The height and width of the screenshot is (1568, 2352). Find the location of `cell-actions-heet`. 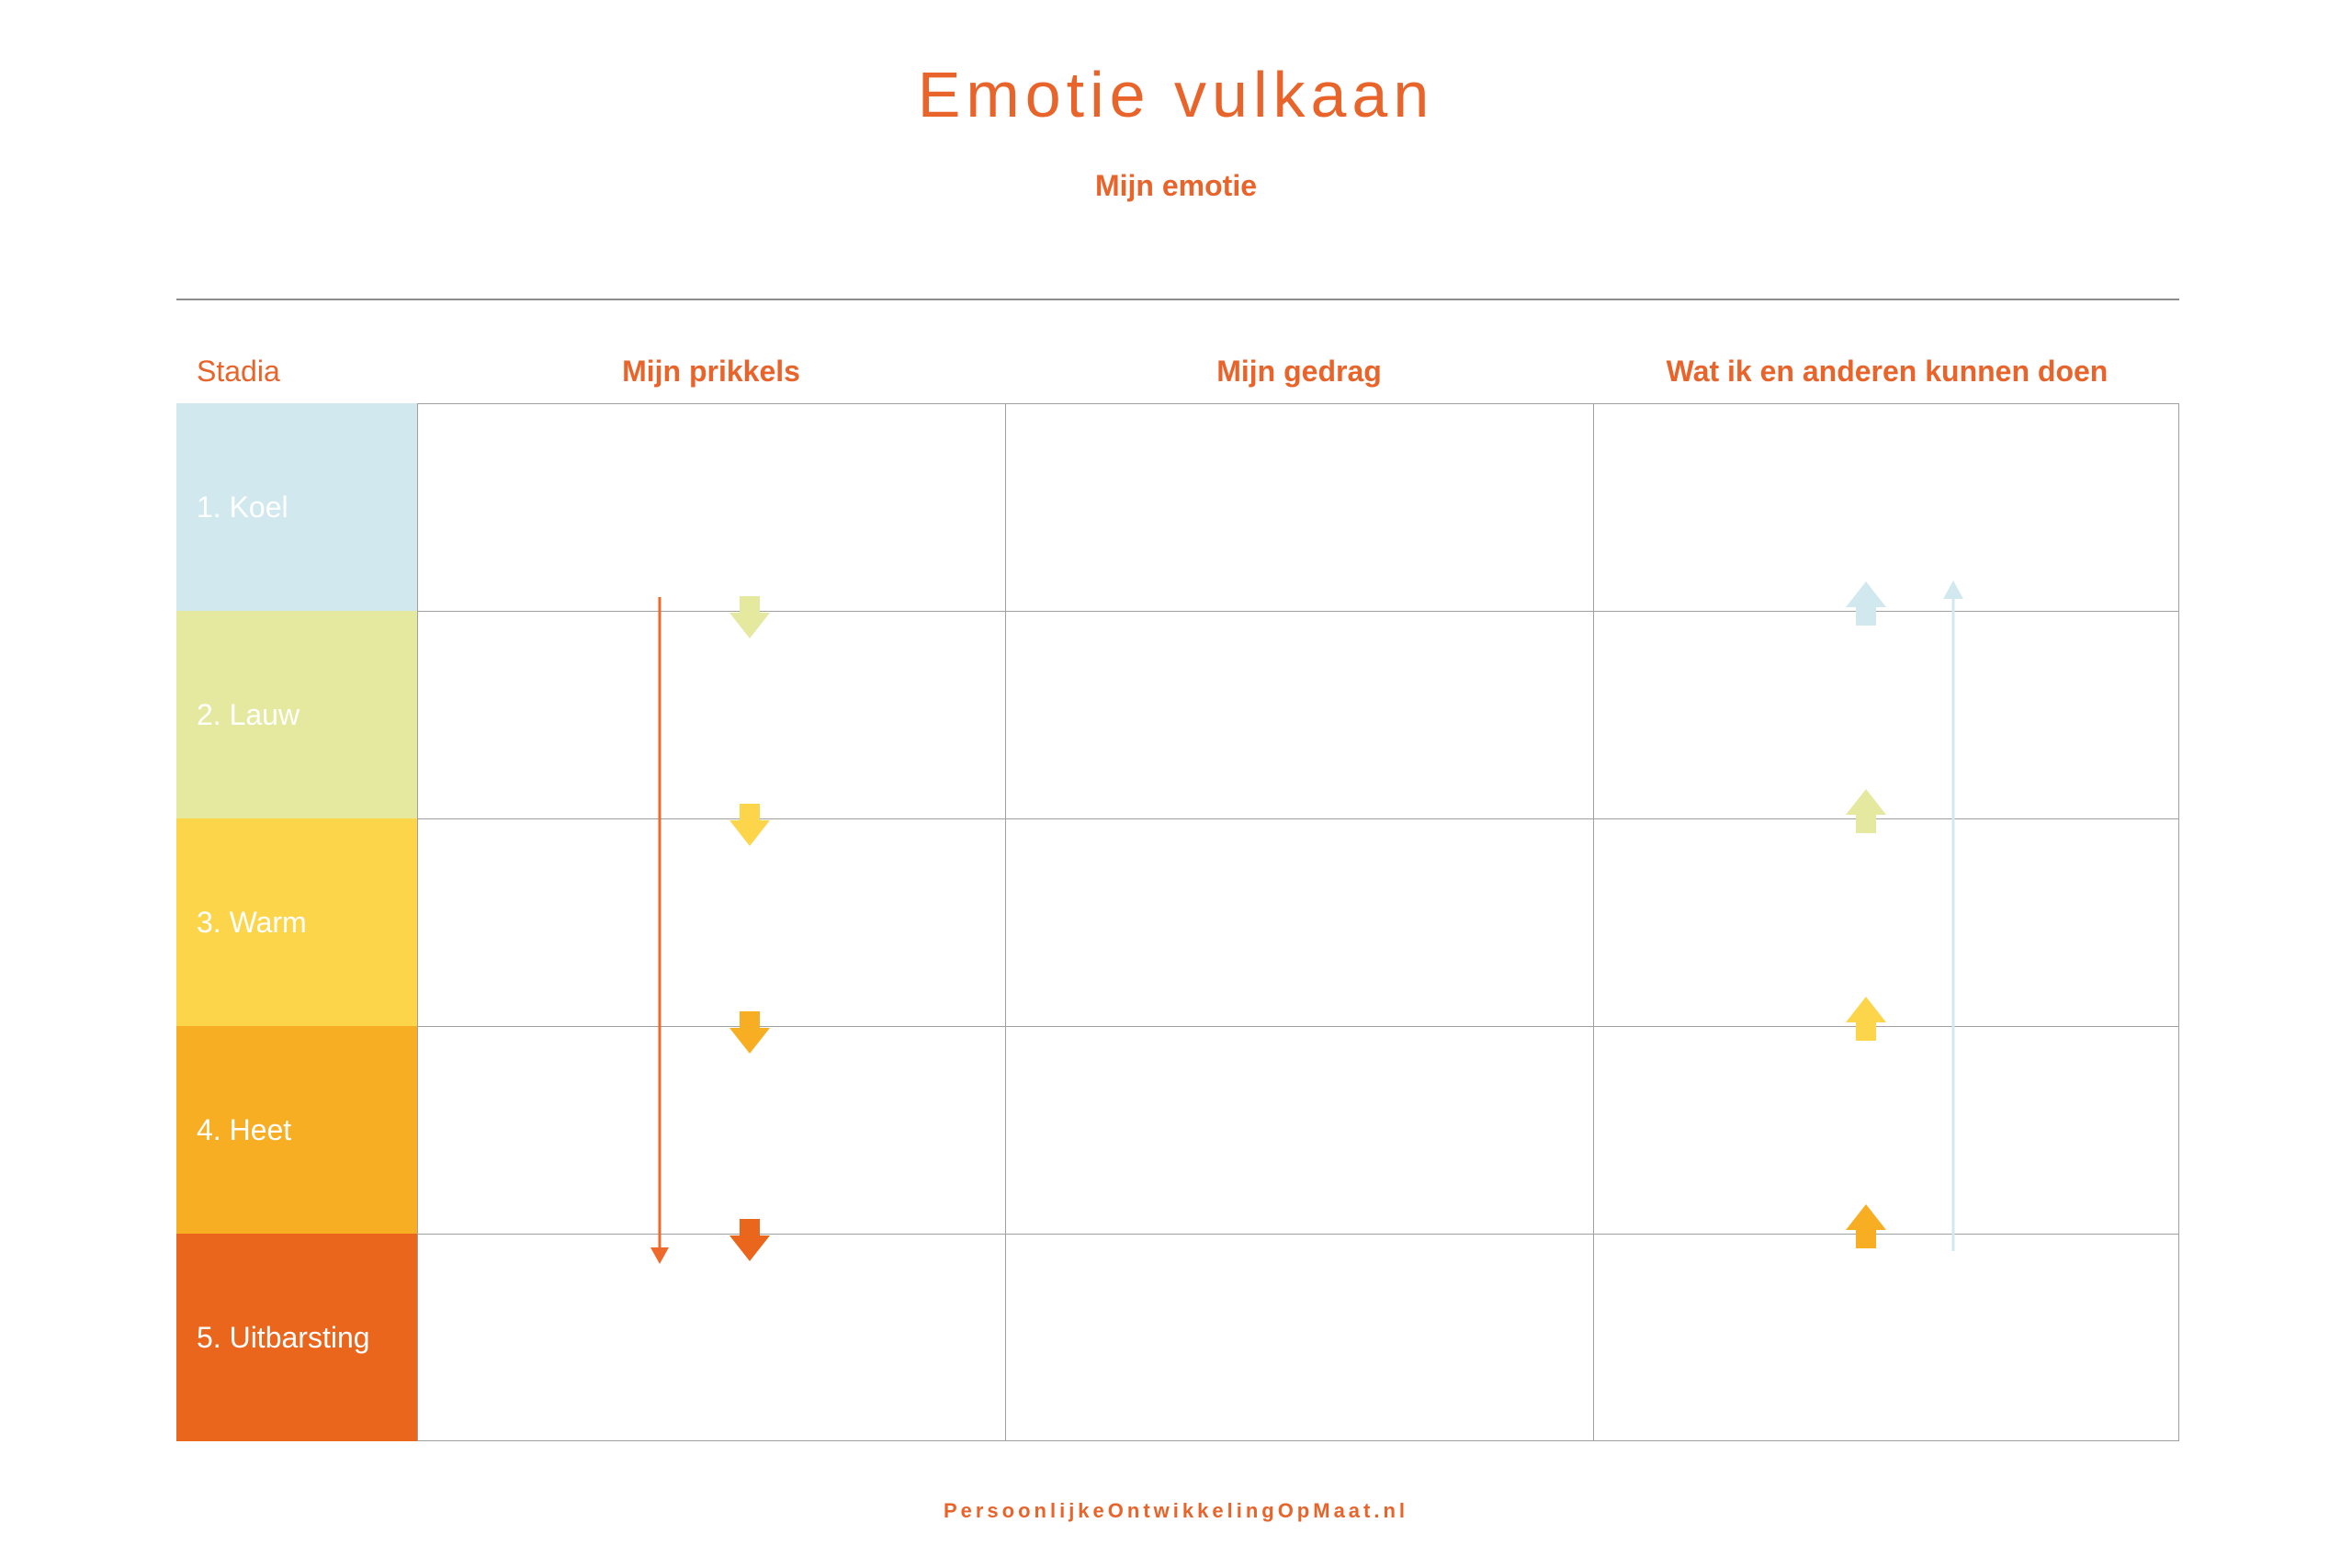

cell-actions-heet is located at coordinates (1886, 1130).